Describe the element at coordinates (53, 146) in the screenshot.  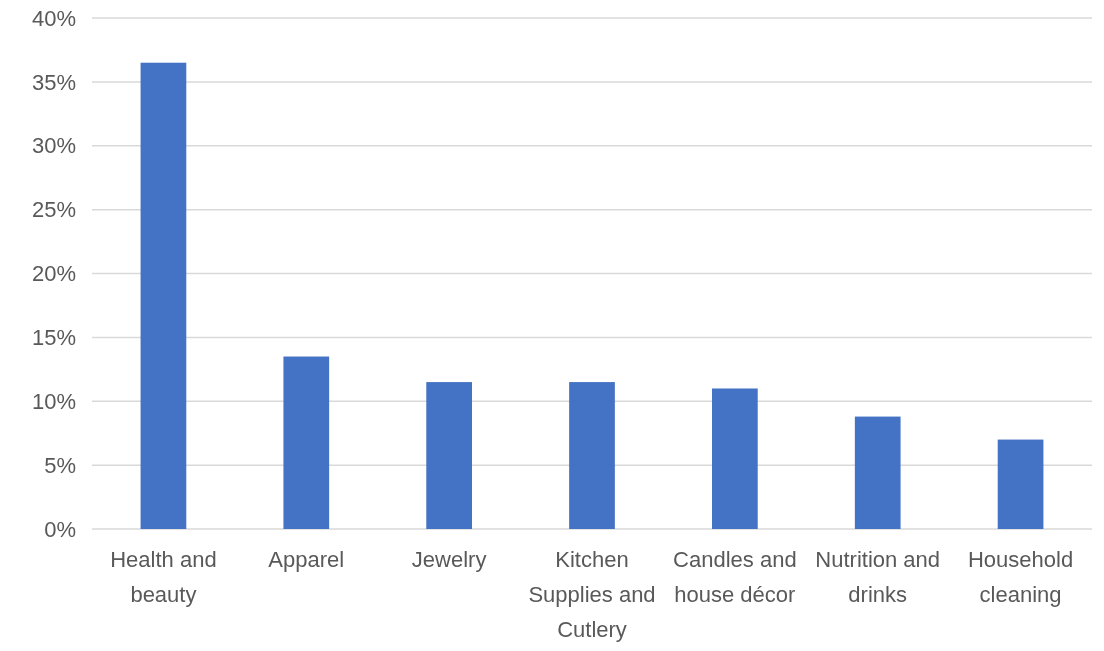
I see `y-tick-label: 30%` at that location.